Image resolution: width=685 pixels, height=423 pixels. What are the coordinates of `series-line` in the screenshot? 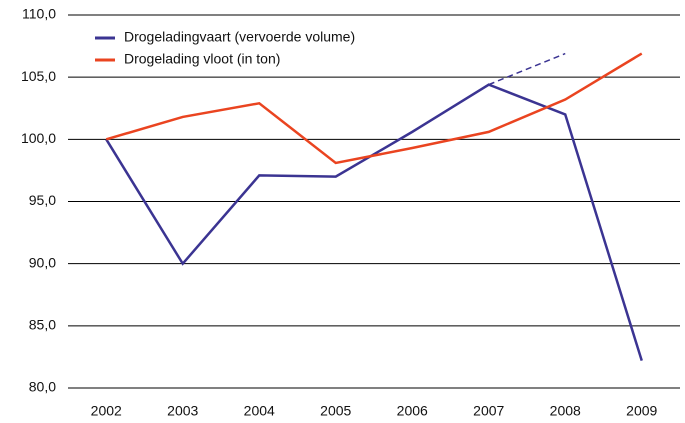 It's located at (527, 69).